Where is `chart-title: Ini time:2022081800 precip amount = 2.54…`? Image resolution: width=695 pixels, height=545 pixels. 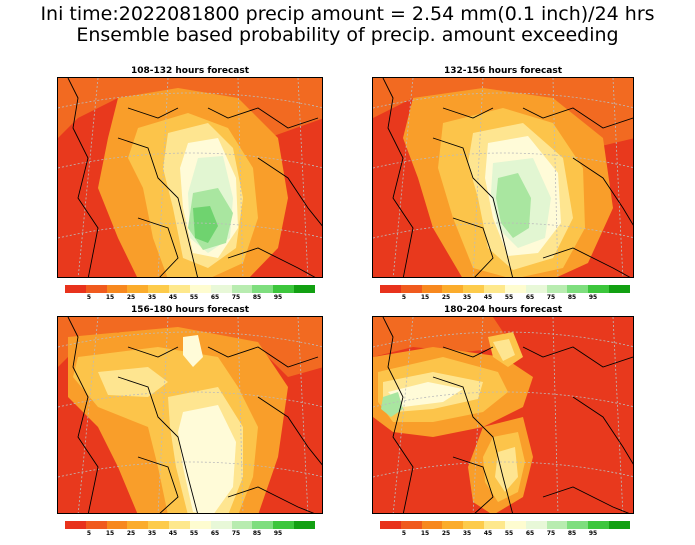
chart-title: Ini time:2022081800 precip amount = 2.54… is located at coordinates (347, 14).